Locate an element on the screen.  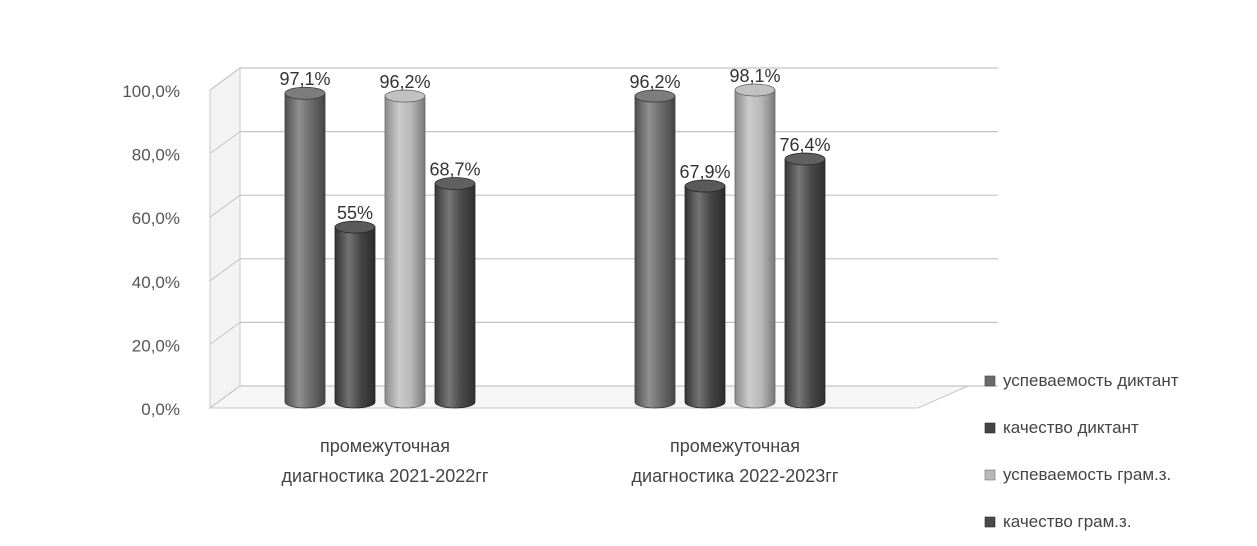
side-wall is located at coordinates (225, 238).